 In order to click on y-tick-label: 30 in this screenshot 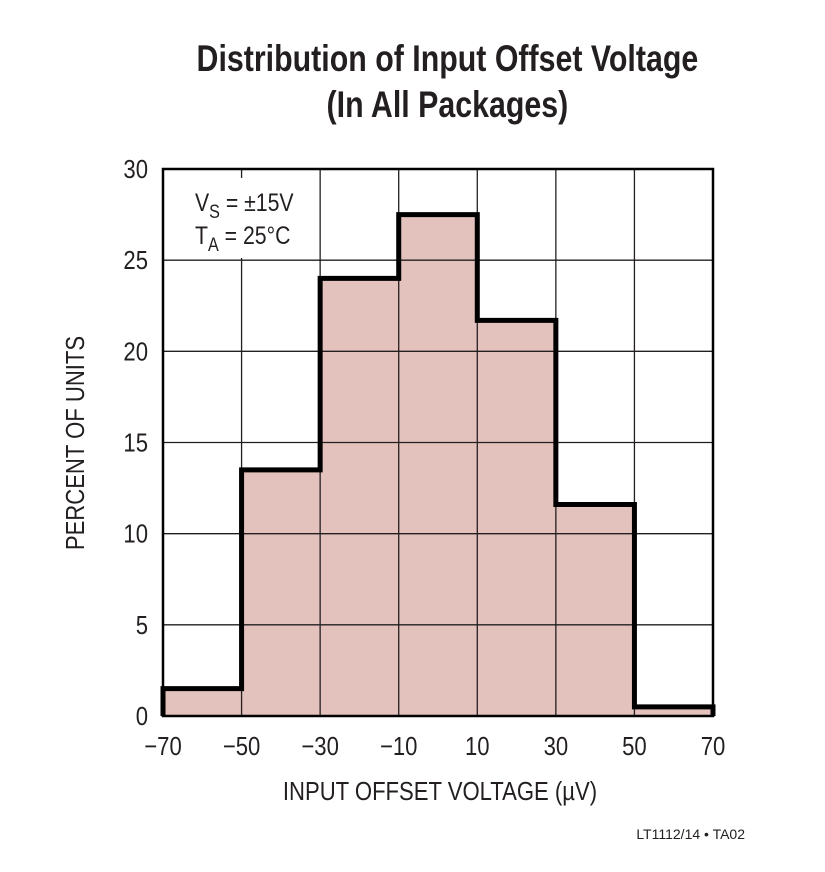, I will do `click(135, 169)`.